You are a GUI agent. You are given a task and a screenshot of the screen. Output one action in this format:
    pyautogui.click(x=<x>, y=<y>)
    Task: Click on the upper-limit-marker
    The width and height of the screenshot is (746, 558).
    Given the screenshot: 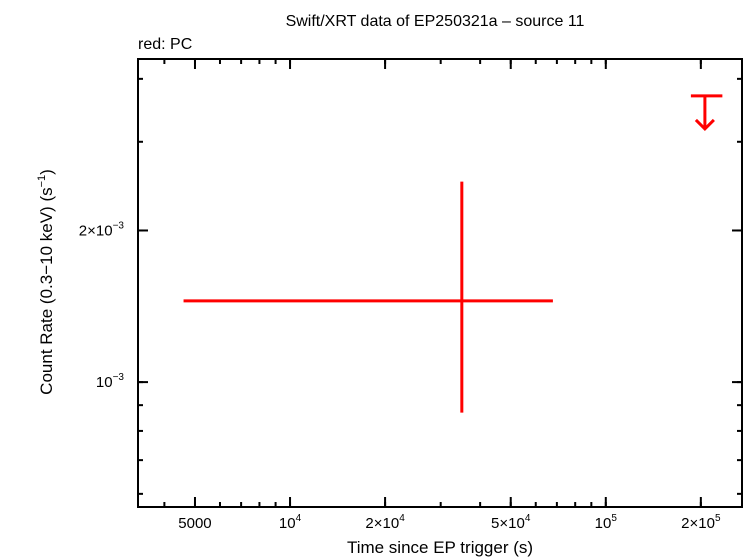 What is the action you would take?
    pyautogui.click(x=706, y=113)
    